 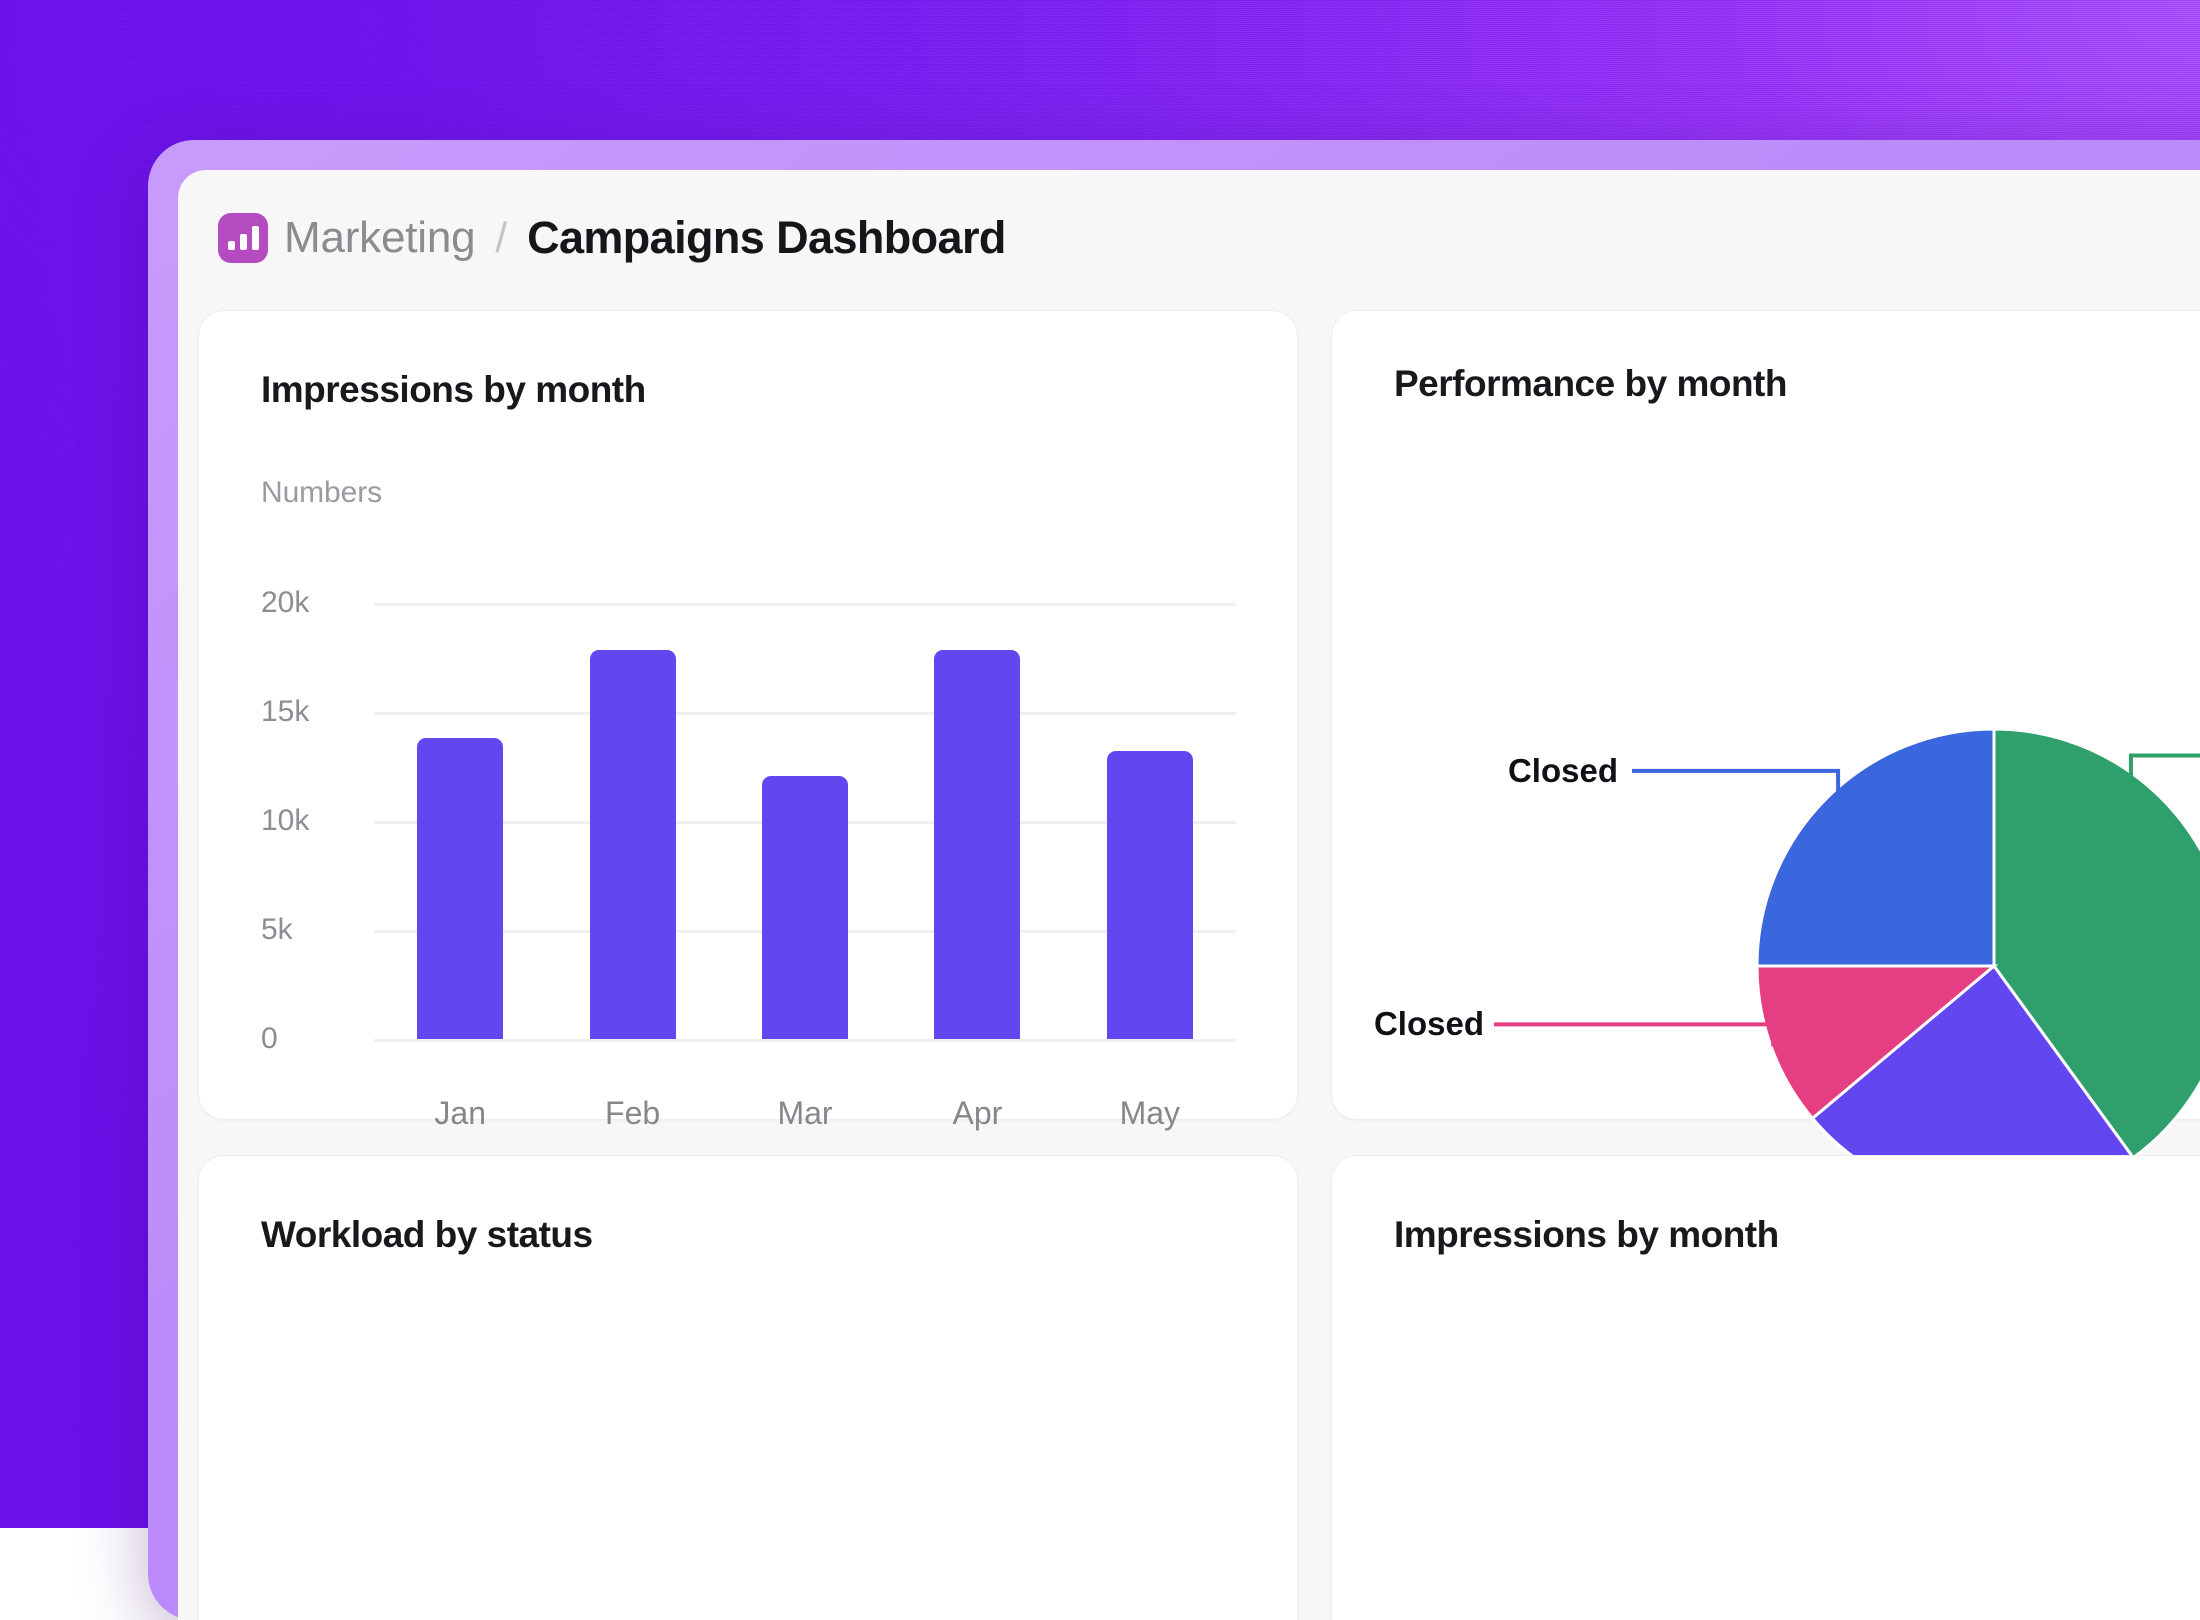 I want to click on bar-chart-icon, so click(x=243, y=238).